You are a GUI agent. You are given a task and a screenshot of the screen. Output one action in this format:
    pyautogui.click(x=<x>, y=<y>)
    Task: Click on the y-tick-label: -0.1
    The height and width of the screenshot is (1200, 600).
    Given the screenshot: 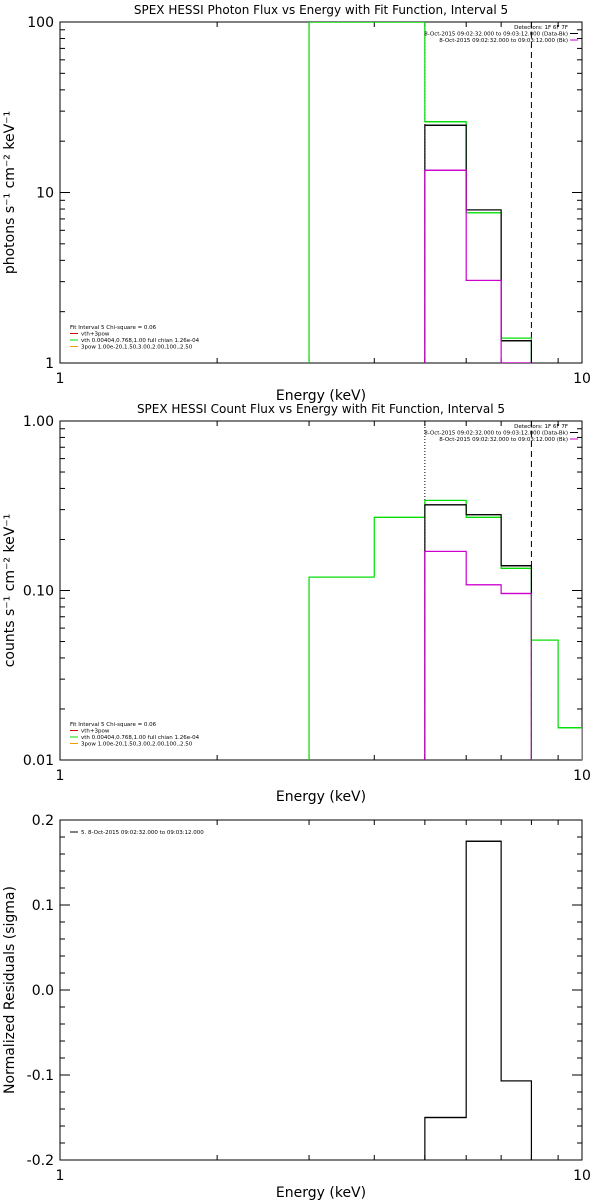 What is the action you would take?
    pyautogui.click(x=40, y=1076)
    